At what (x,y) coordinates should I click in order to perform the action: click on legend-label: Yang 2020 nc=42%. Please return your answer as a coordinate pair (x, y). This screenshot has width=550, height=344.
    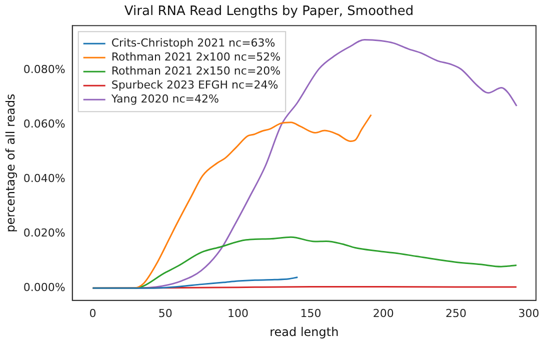
    Looking at the image, I should click on (164, 99).